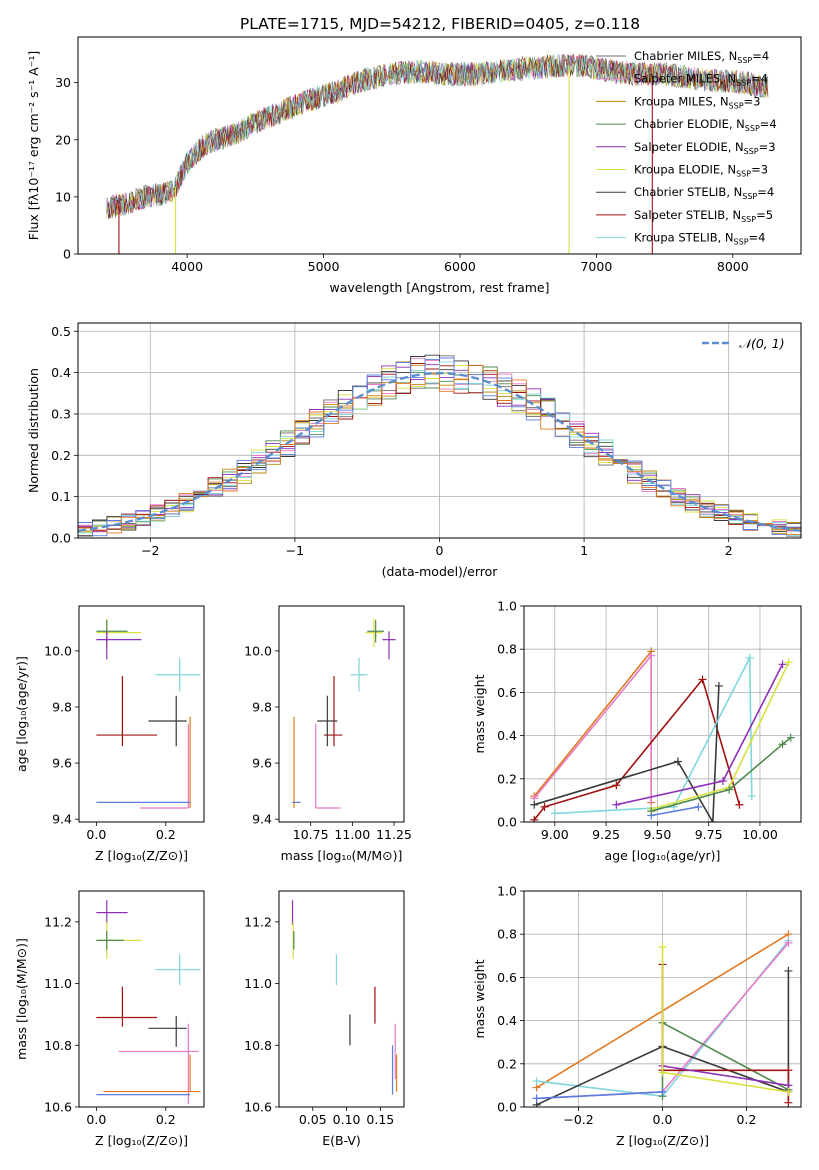 The height and width of the screenshot is (1170, 819). What do you see at coordinates (342, 855) in the screenshot?
I see `x-axis-label: mass [log₁₀(M/M⊙)]` at bounding box center [342, 855].